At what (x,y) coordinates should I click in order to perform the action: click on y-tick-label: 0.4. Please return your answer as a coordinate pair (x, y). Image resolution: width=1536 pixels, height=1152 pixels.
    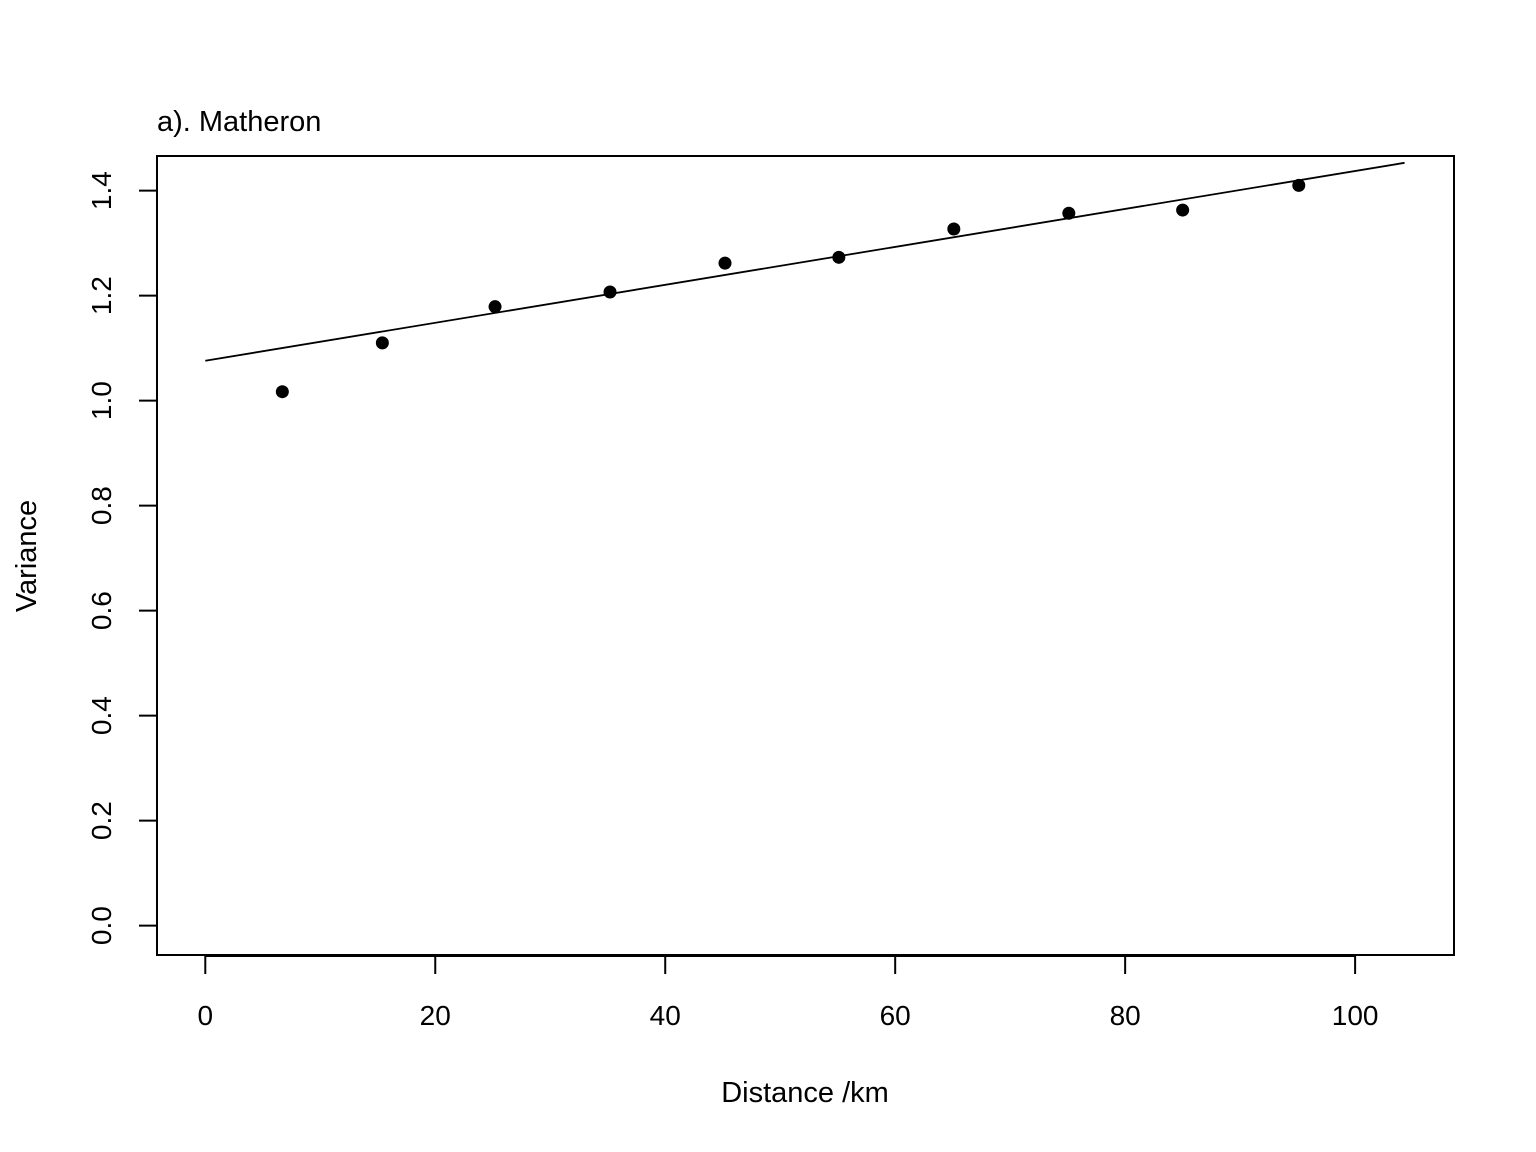
    Looking at the image, I should click on (101, 715).